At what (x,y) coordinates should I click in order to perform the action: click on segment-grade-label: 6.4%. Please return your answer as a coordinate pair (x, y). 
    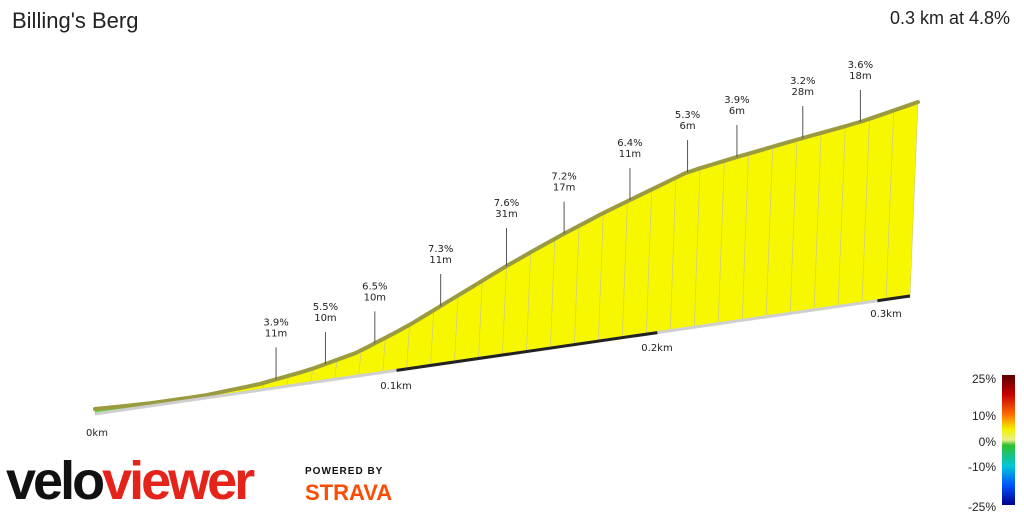
    Looking at the image, I should click on (629, 143).